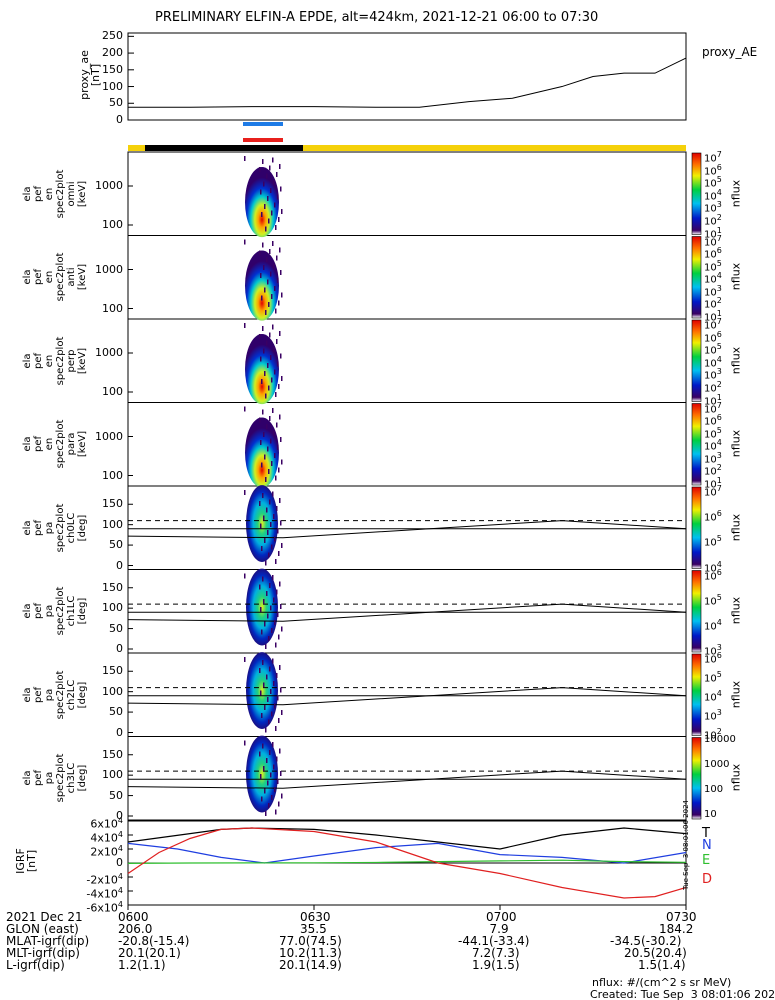 This screenshot has width=775, height=1000. Describe the element at coordinates (106, 823) in the screenshot. I see `igrf-tick-label: 6x10⁴` at that location.